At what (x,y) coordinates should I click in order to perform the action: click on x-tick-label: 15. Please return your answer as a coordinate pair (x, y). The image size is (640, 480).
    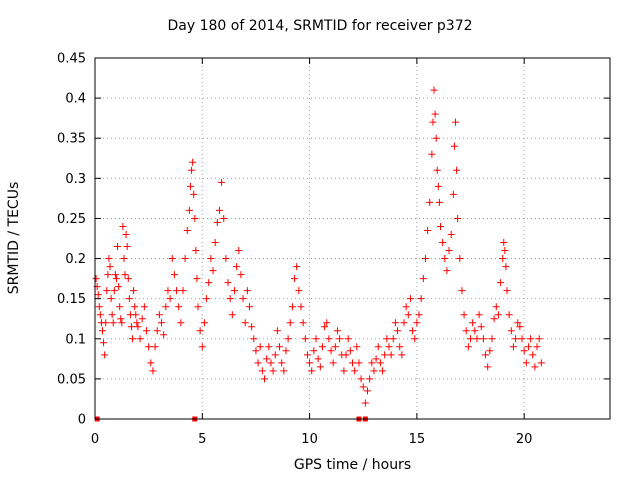
    Looking at the image, I should click on (417, 439).